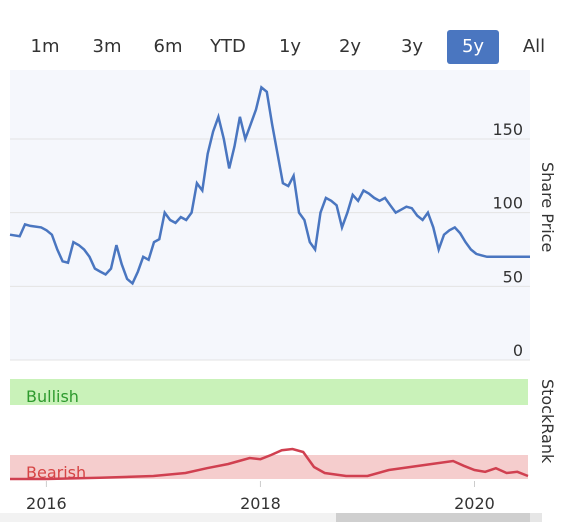 The height and width of the screenshot is (522, 569). Describe the element at coordinates (507, 203) in the screenshot. I see `y-tick-label: 100` at that location.